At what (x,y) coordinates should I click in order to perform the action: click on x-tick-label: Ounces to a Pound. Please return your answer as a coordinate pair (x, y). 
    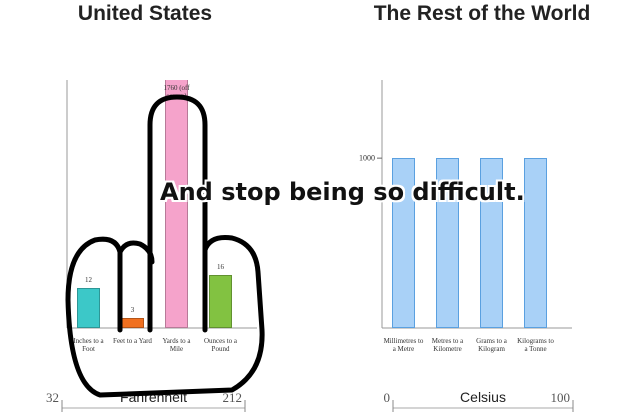
    Looking at the image, I should click on (220, 345).